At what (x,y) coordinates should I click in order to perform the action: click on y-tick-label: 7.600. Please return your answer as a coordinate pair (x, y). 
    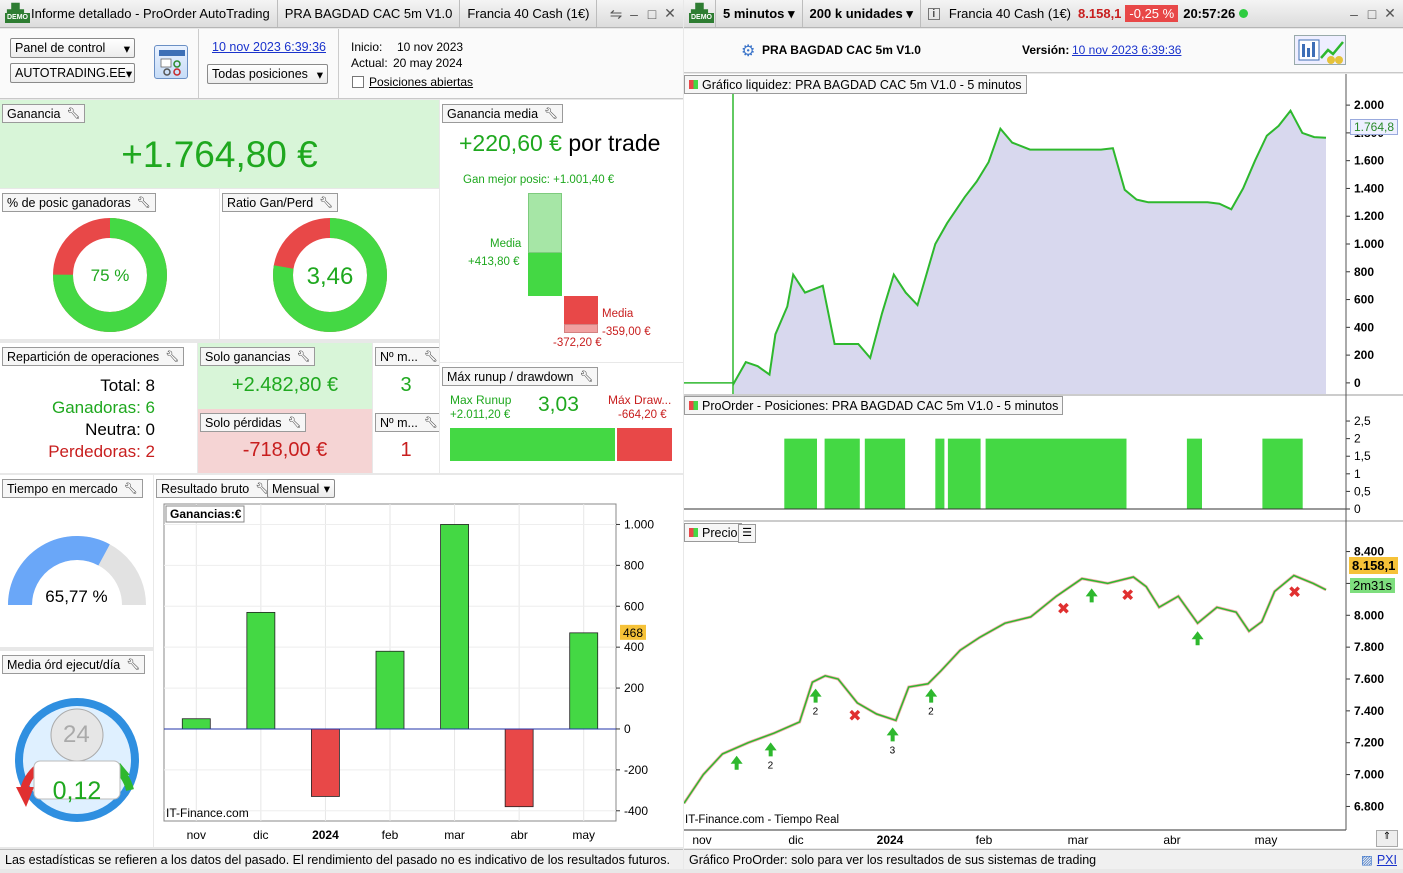
    Looking at the image, I should click on (1369, 679).